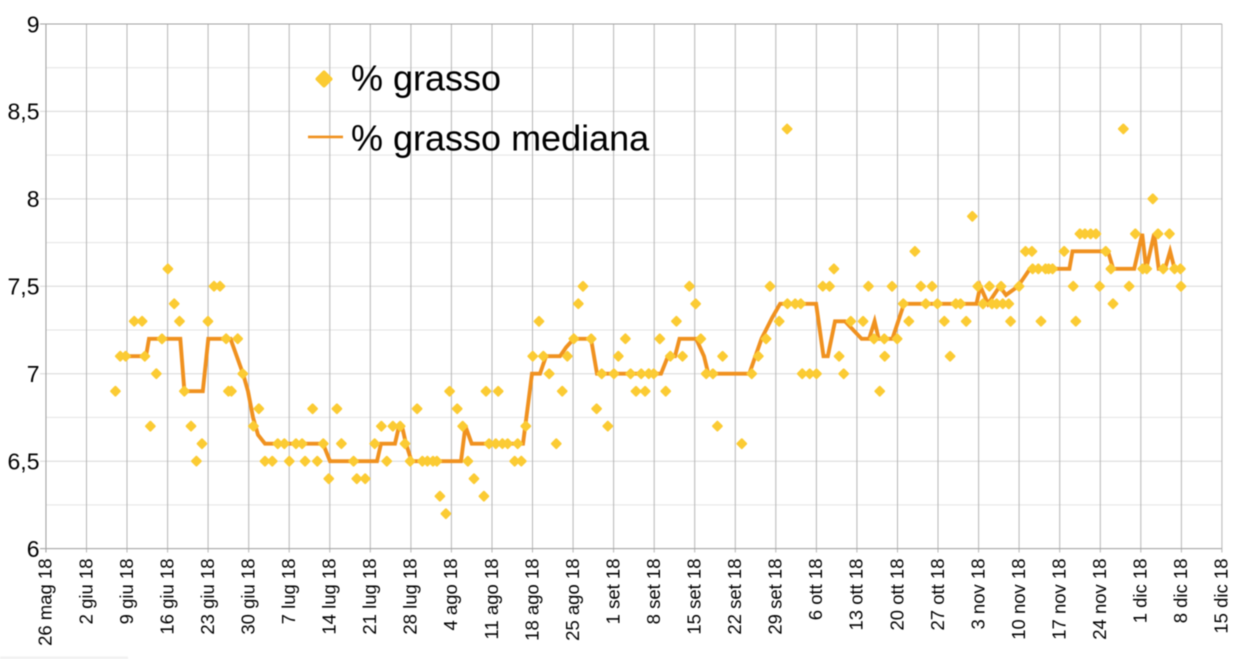 This screenshot has height=659, width=1241. What do you see at coordinates (977, 594) in the screenshot?
I see `svg-text: 3 nov 18` at bounding box center [977, 594].